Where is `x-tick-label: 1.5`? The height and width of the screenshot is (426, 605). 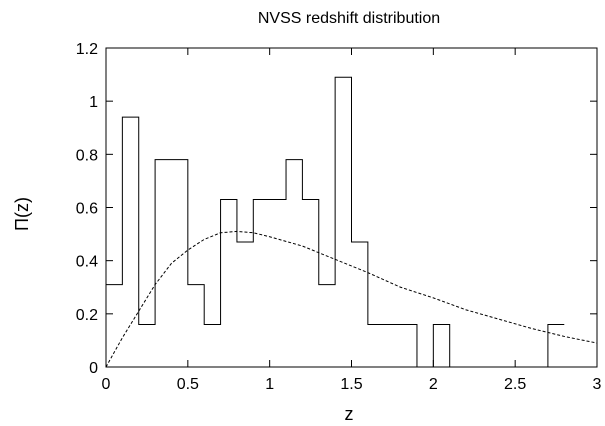 x-tick-label: 1.5 is located at coordinates (351, 384).